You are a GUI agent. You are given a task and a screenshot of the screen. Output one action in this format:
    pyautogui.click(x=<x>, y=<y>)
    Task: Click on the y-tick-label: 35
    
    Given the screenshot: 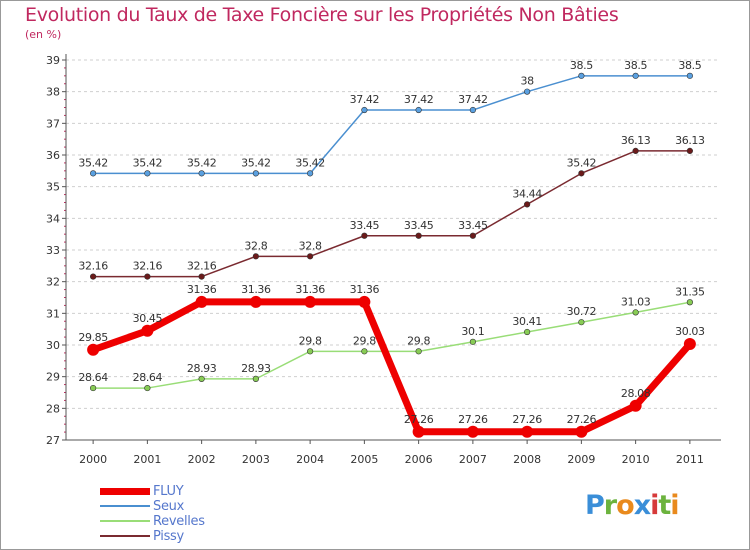 What is the action you would take?
    pyautogui.click(x=53, y=187)
    